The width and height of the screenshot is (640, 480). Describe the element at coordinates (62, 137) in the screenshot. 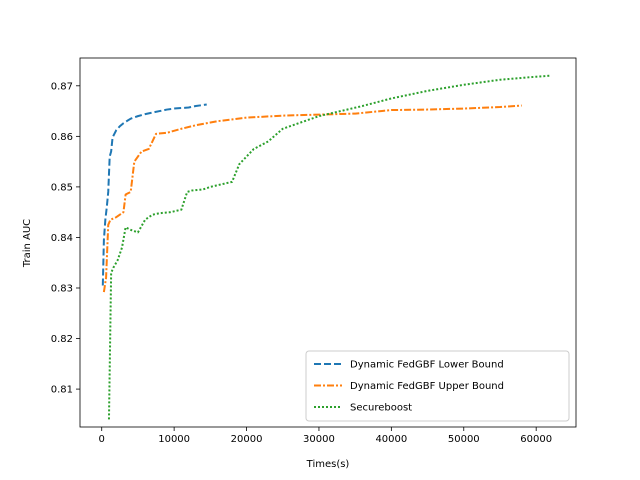

I see `y-tick-label: 0.86` at that location.